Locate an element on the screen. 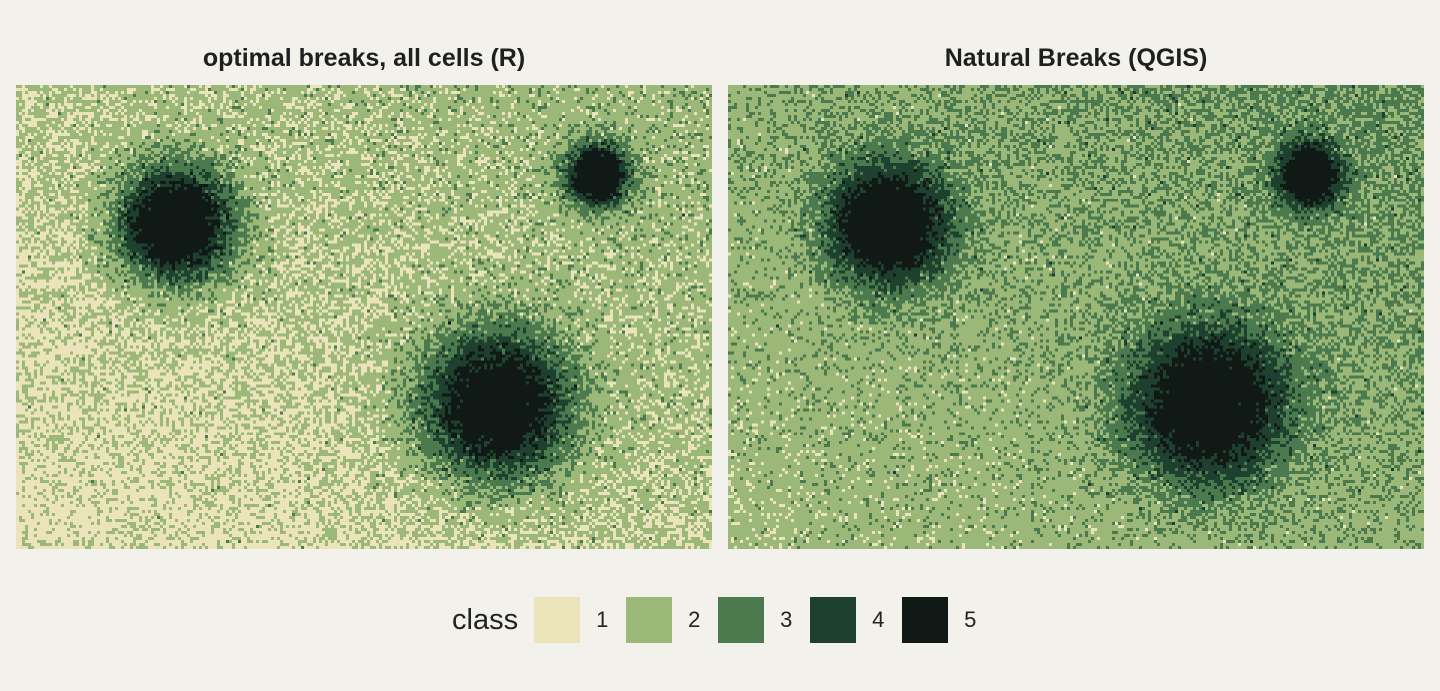  legend-item-2: 2 is located at coordinates (664, 620).